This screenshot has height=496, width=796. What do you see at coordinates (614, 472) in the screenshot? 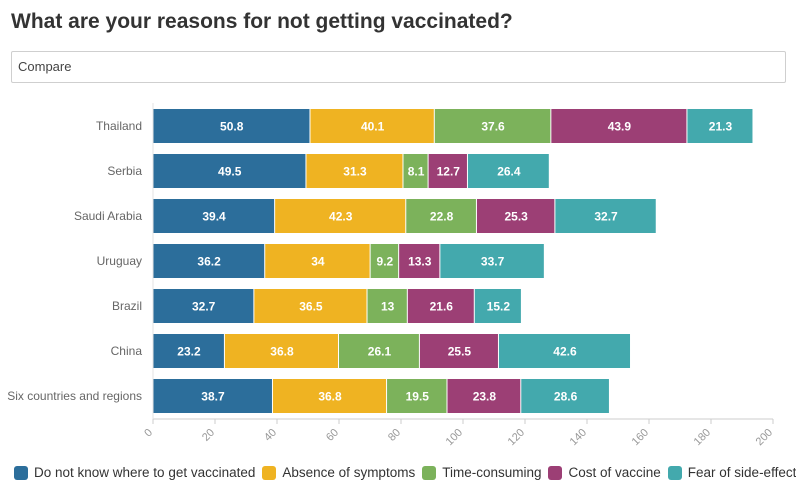
I see `legend-label: Cost of vaccine` at bounding box center [614, 472].